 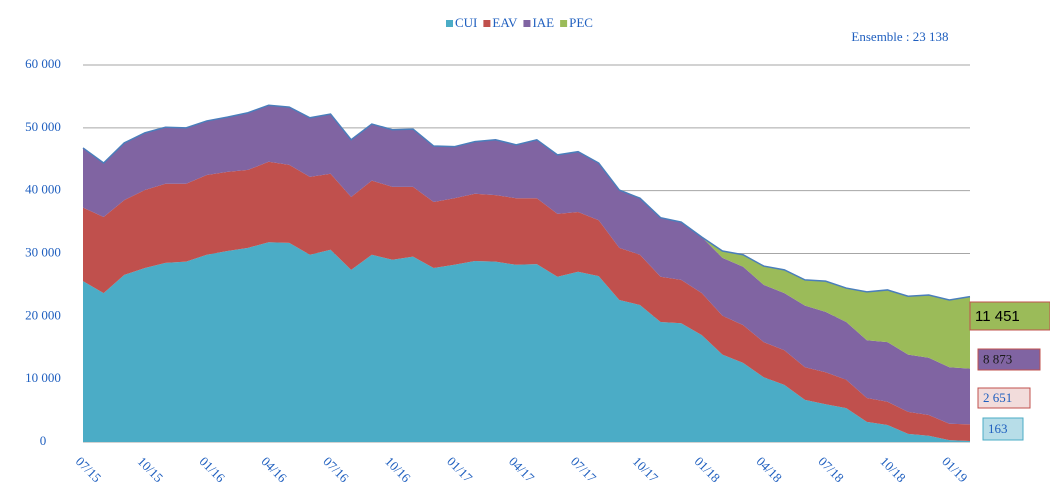 What do you see at coordinates (89, 470) in the screenshot?
I see `x-tick-label: 07/15` at bounding box center [89, 470].